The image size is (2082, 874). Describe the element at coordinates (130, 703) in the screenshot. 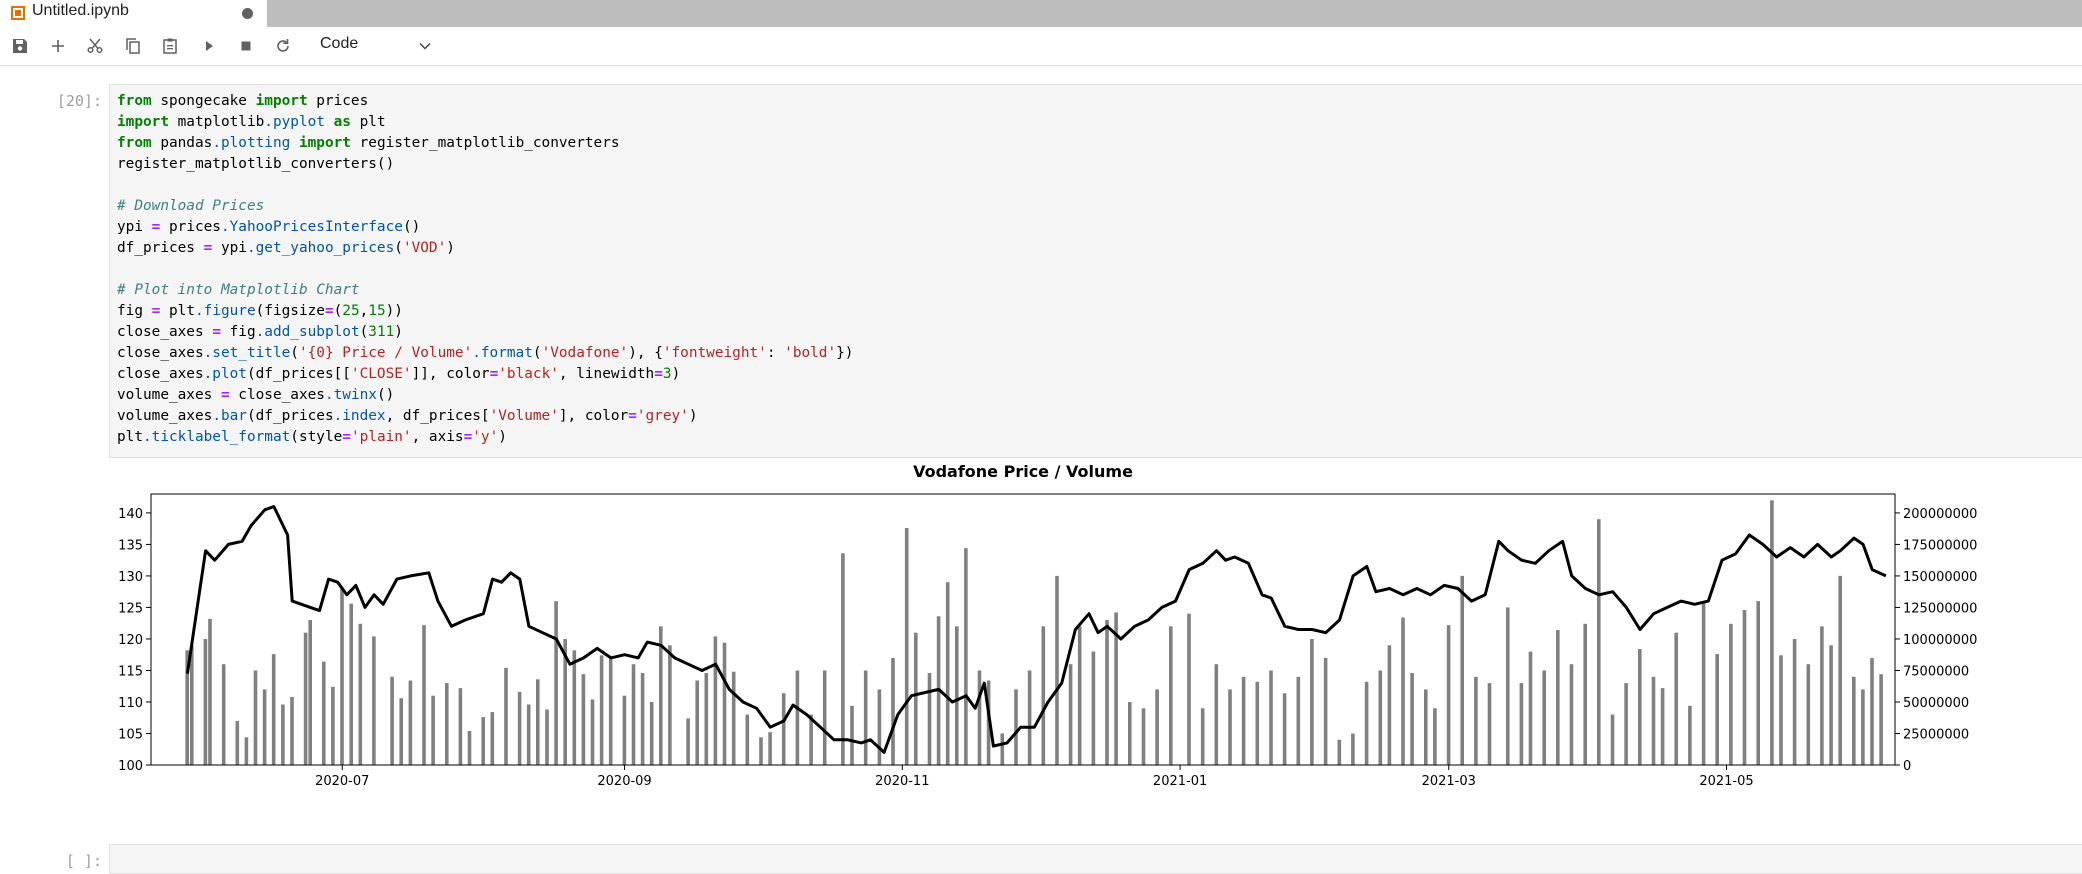

I see `y-left-tick-label: 110` at that location.